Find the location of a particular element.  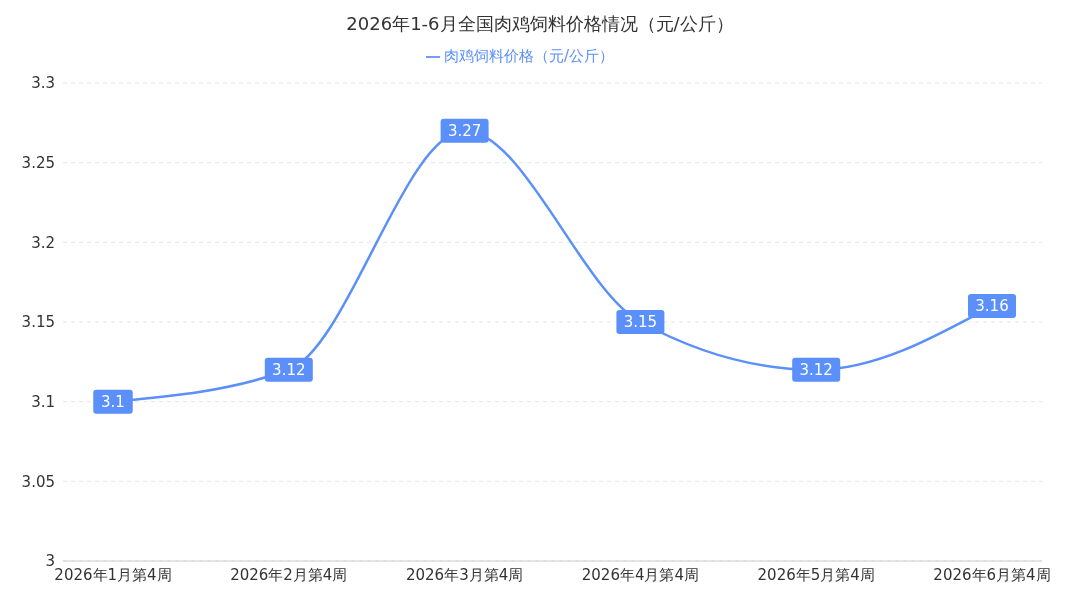

data-label: 3.27 is located at coordinates (464, 130).